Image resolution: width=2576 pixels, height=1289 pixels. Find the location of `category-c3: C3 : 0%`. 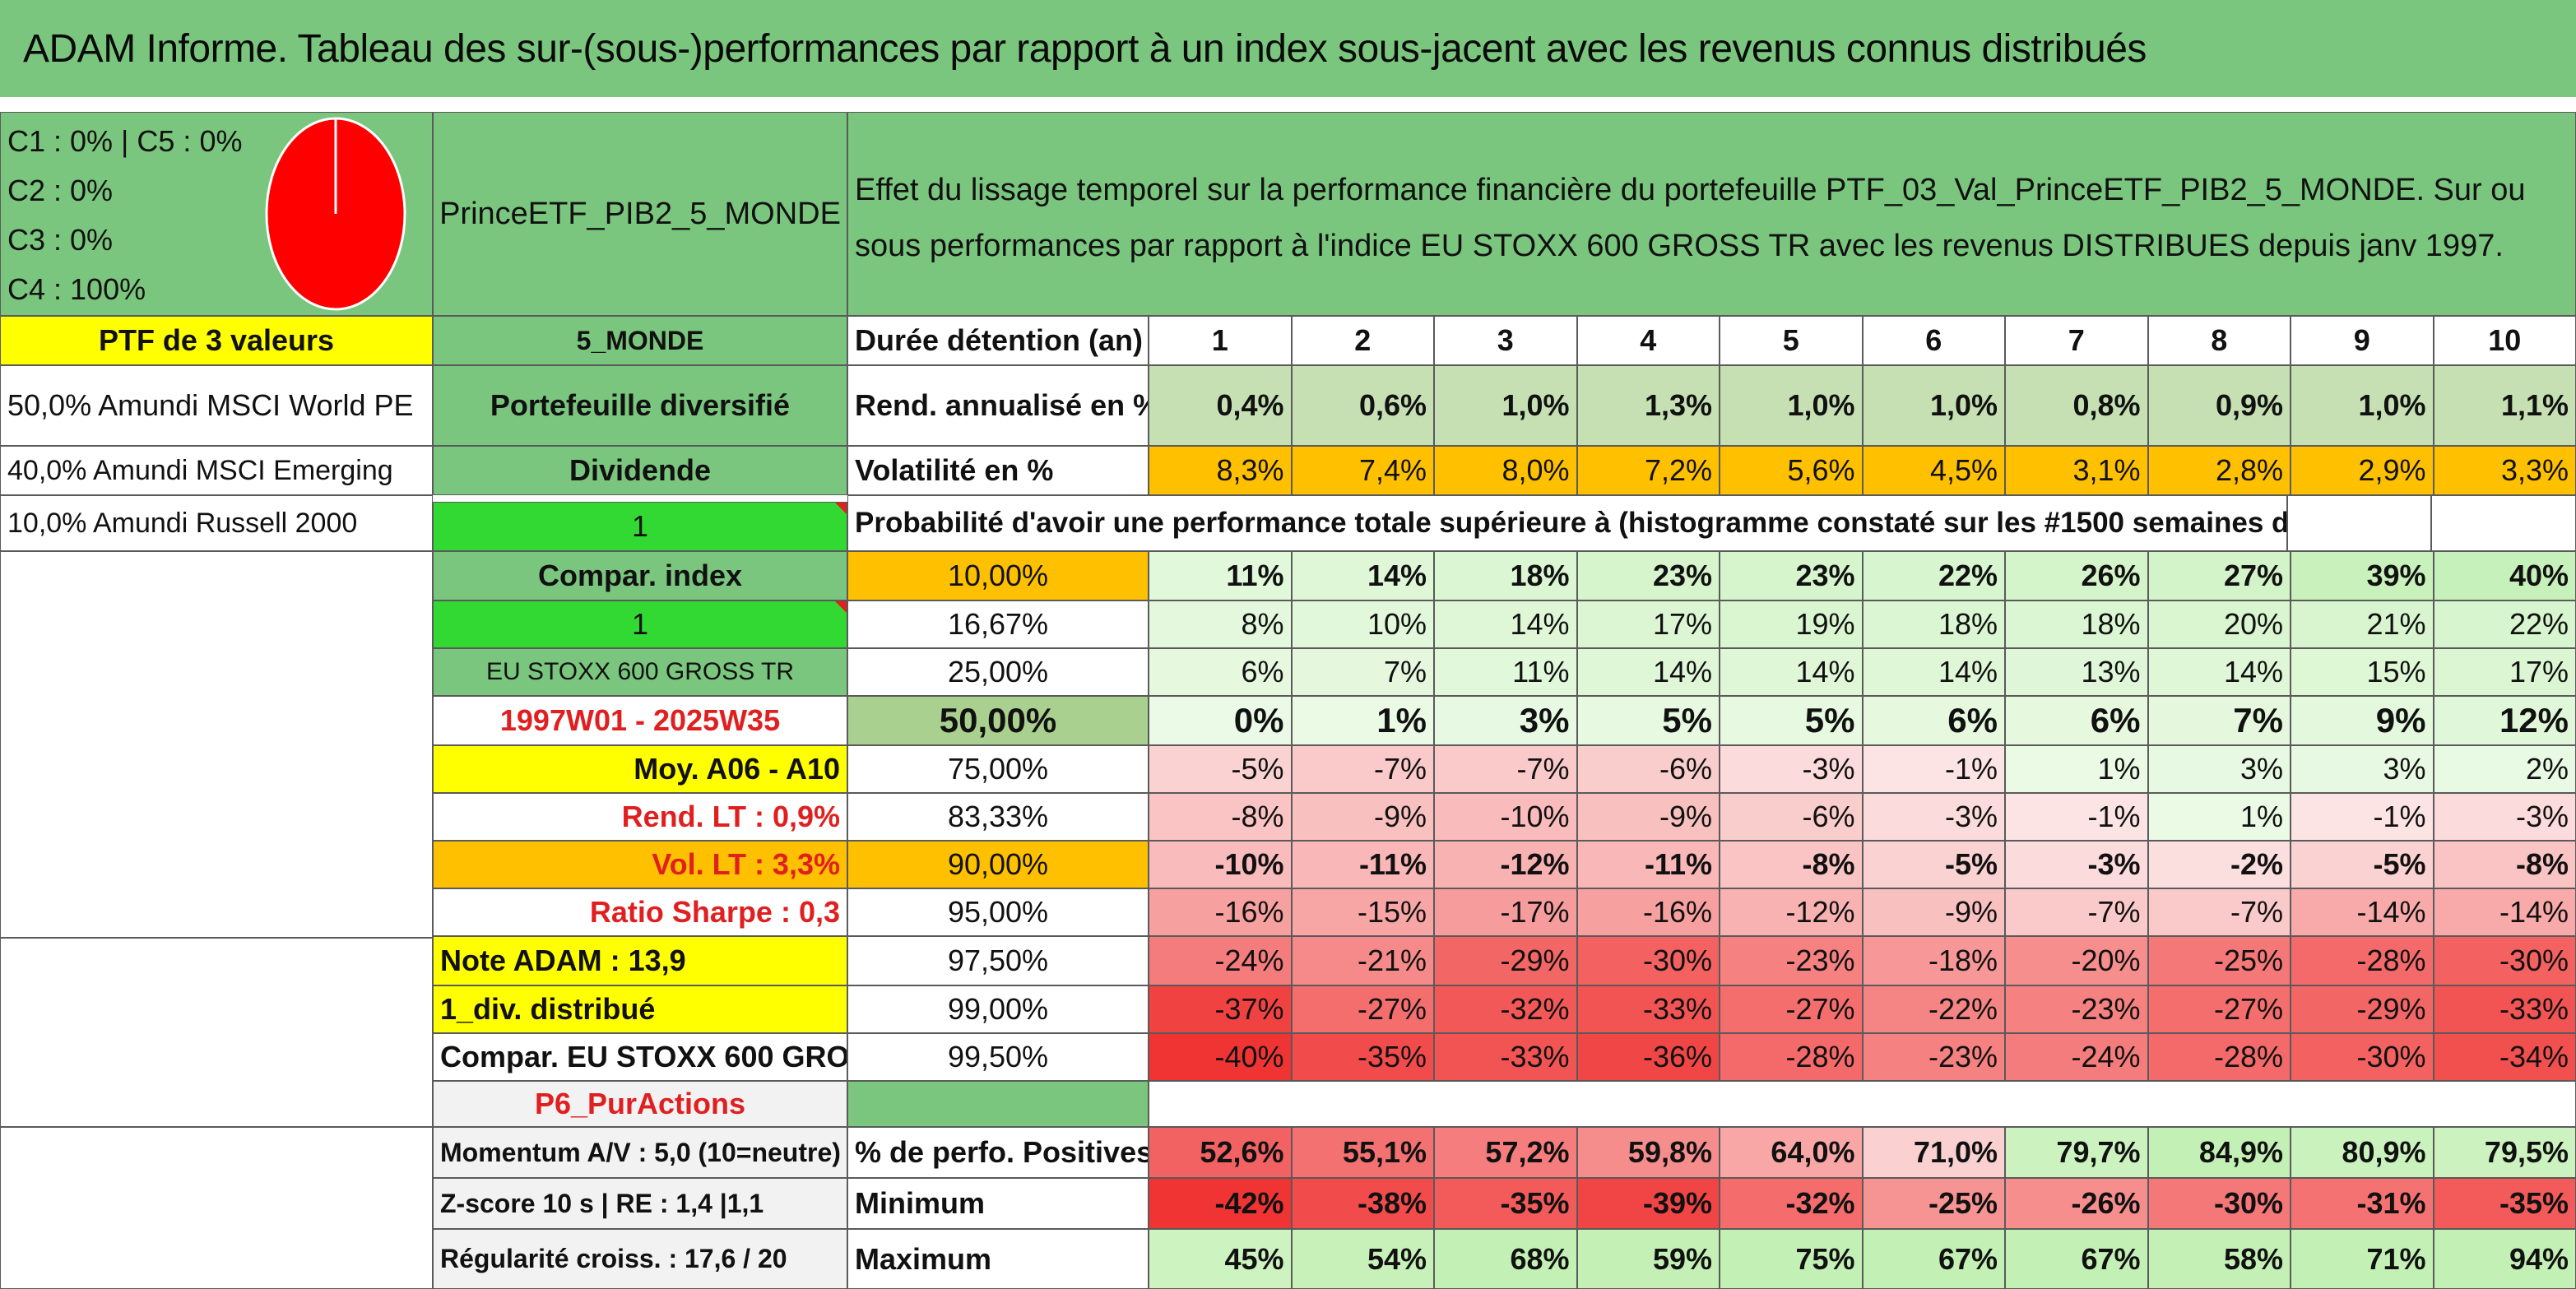

category-c3: C3 : 0% is located at coordinates (61, 240).